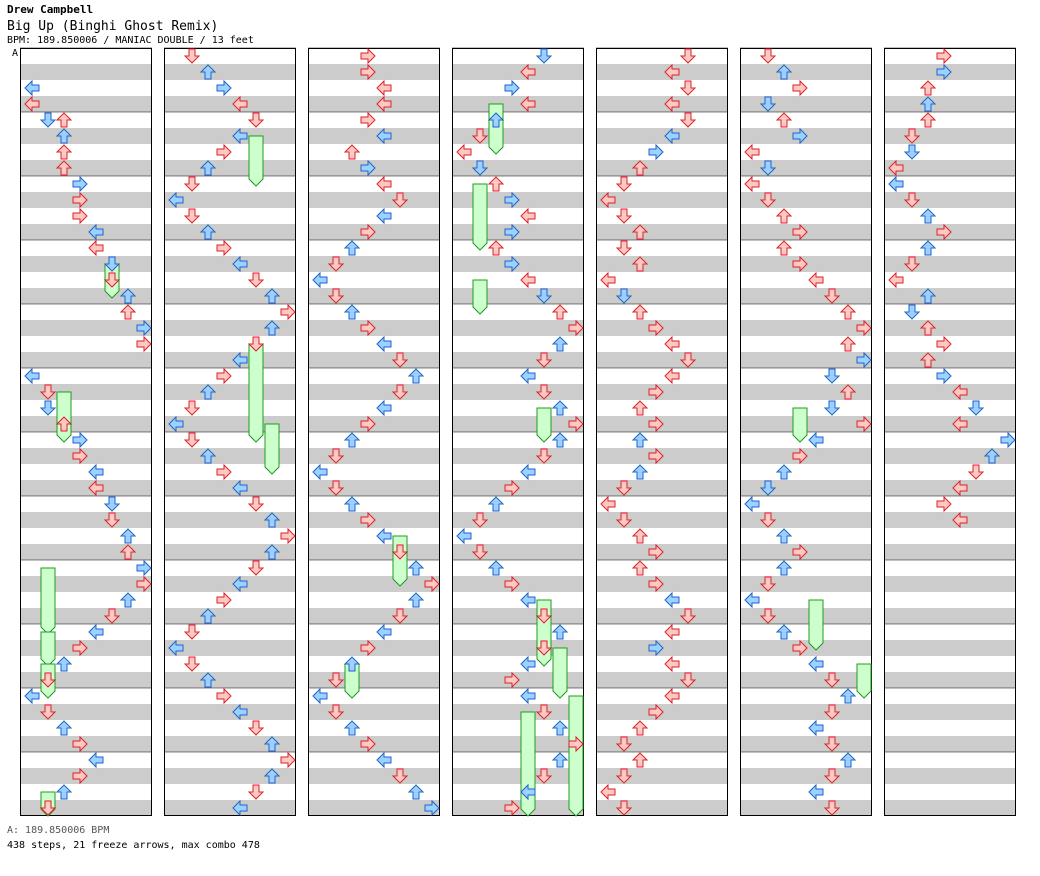 The image size is (1040, 876). I want to click on bpm-summary: A: 189.850006 BPM, so click(58, 830).